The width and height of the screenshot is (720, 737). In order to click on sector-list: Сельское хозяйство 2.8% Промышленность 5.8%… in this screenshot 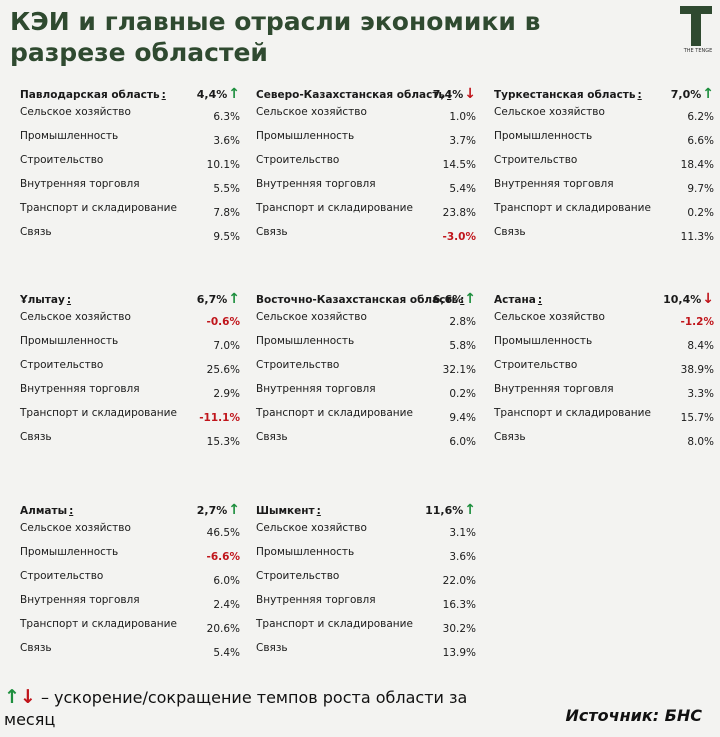, I will do `click(366, 383)`.